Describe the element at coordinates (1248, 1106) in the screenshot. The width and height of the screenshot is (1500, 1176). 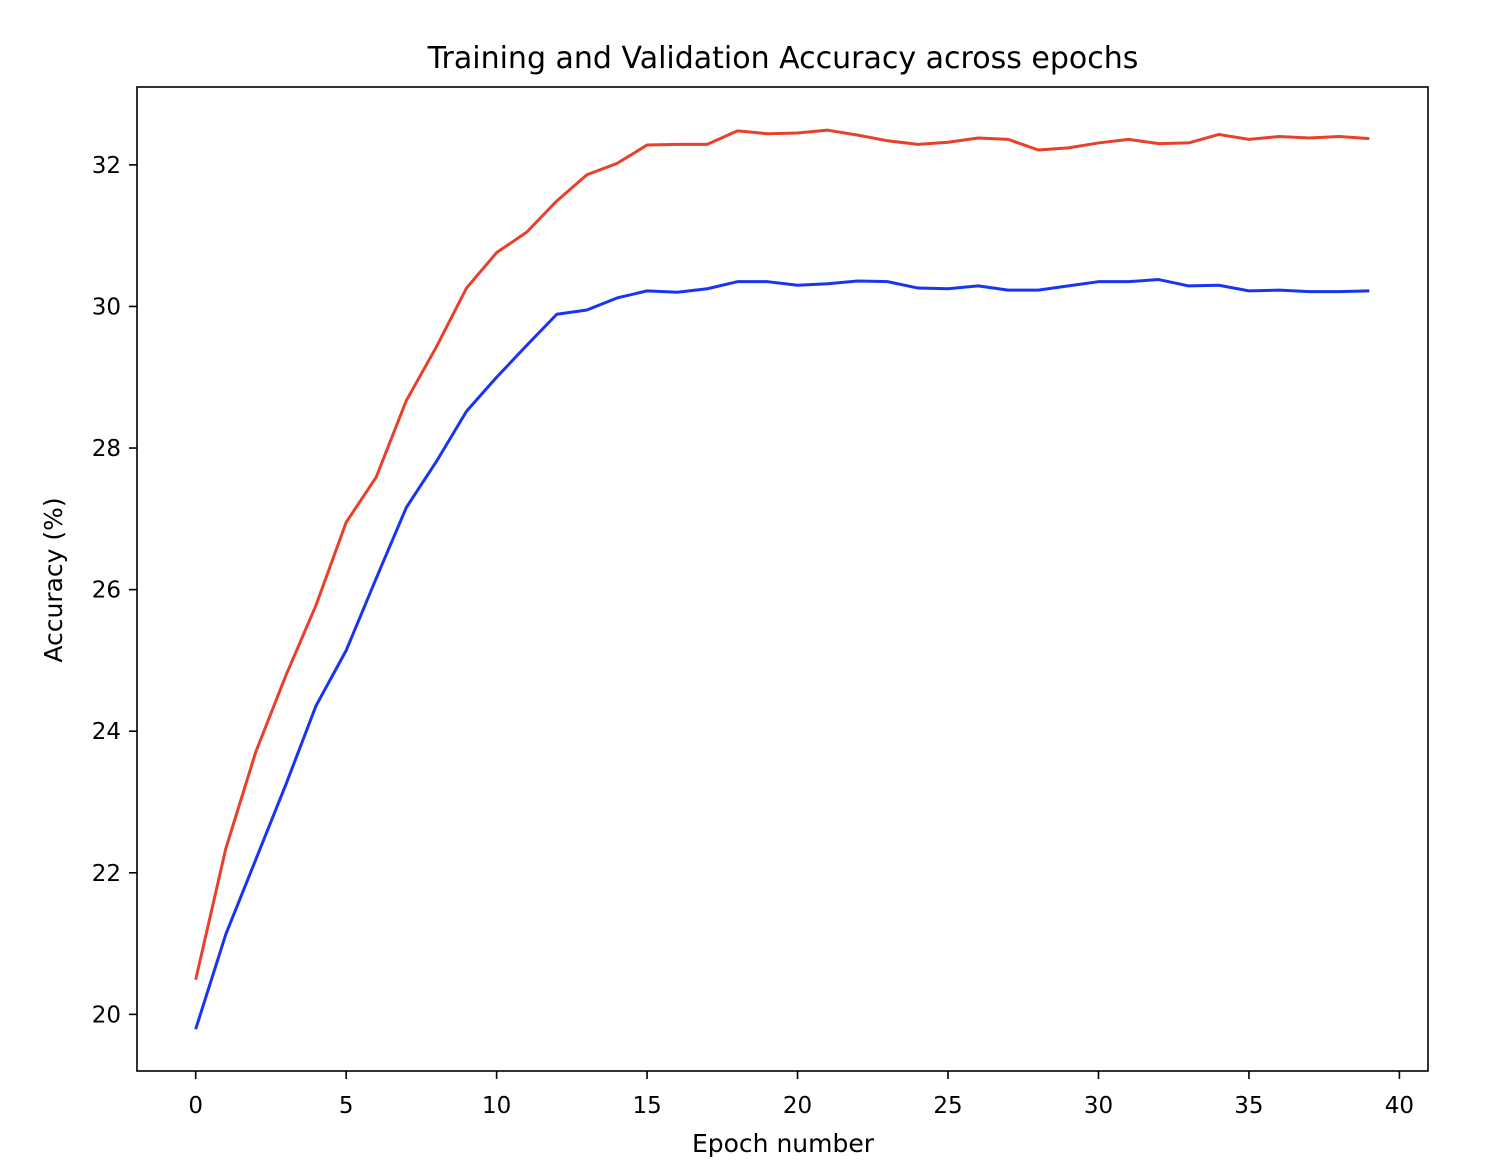
I see `x-tick-label: 35` at that location.